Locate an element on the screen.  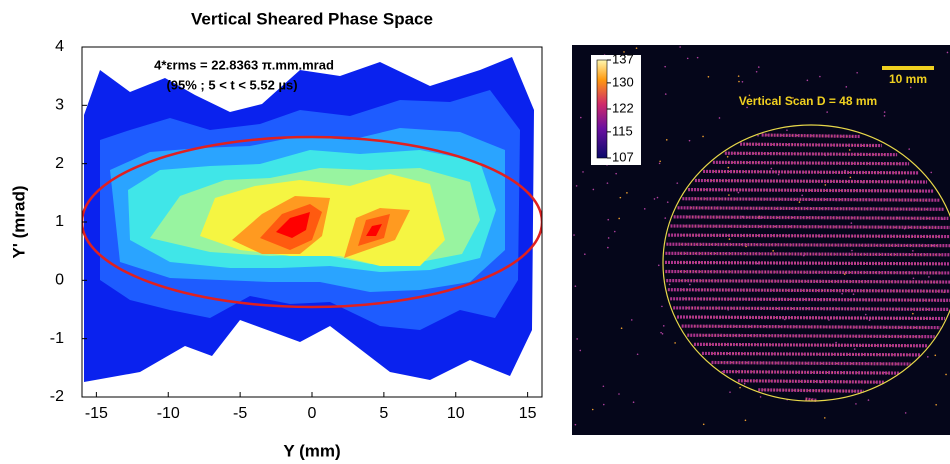
x-tick-label: -15 is located at coordinates (96, 413).